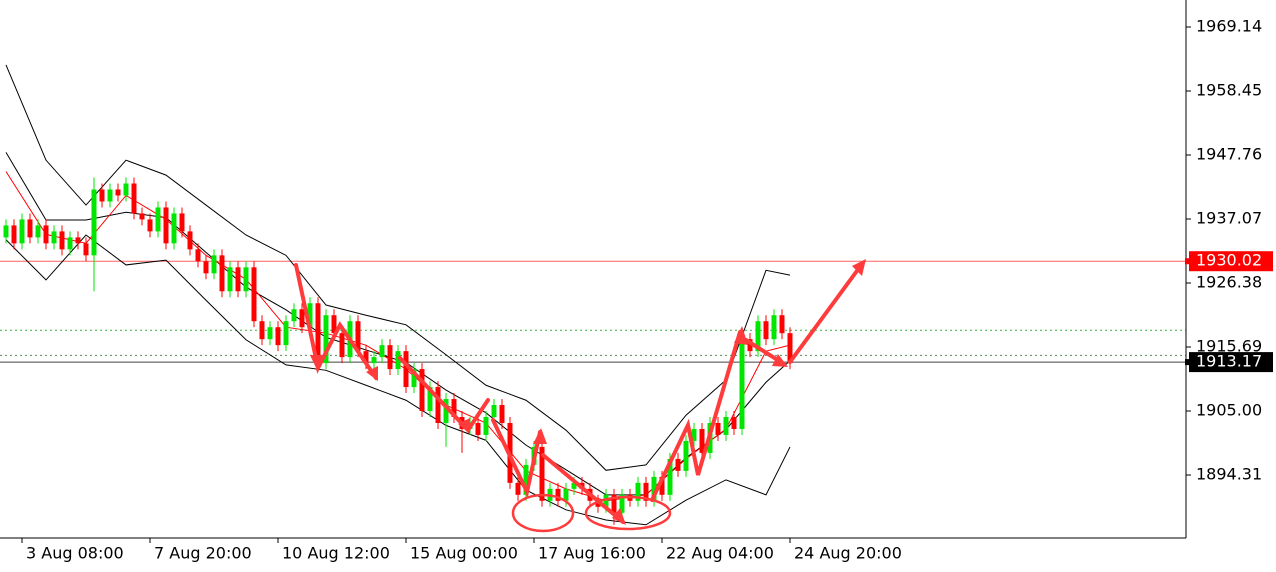 The height and width of the screenshot is (572, 1276). I want to click on x-tick-label: 22 Aug 04:00, so click(720, 553).